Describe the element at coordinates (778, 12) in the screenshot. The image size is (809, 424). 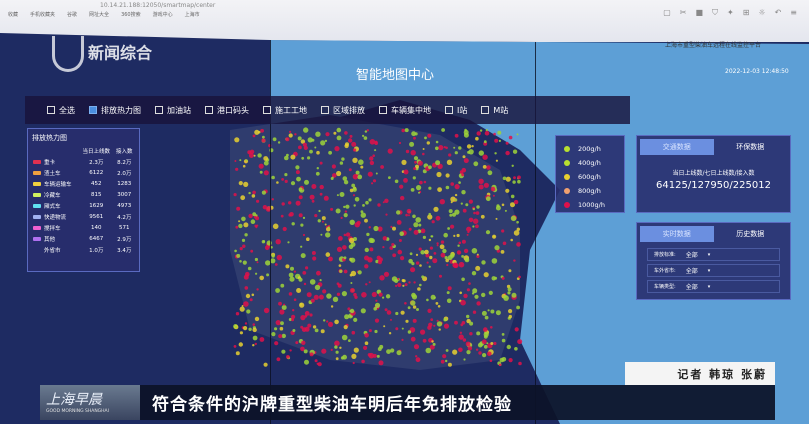
I see `undo-icon: ↶` at that location.